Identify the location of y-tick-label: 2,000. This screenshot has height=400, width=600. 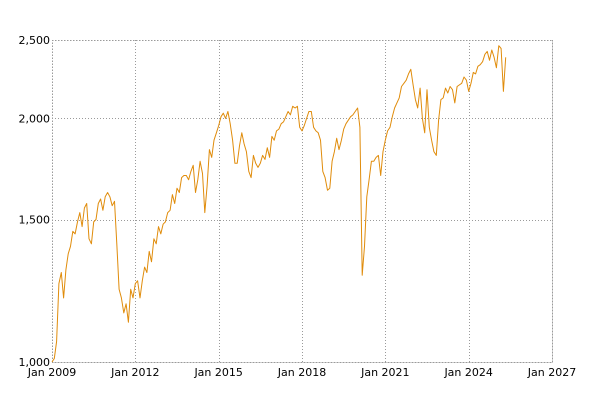
(35, 118).